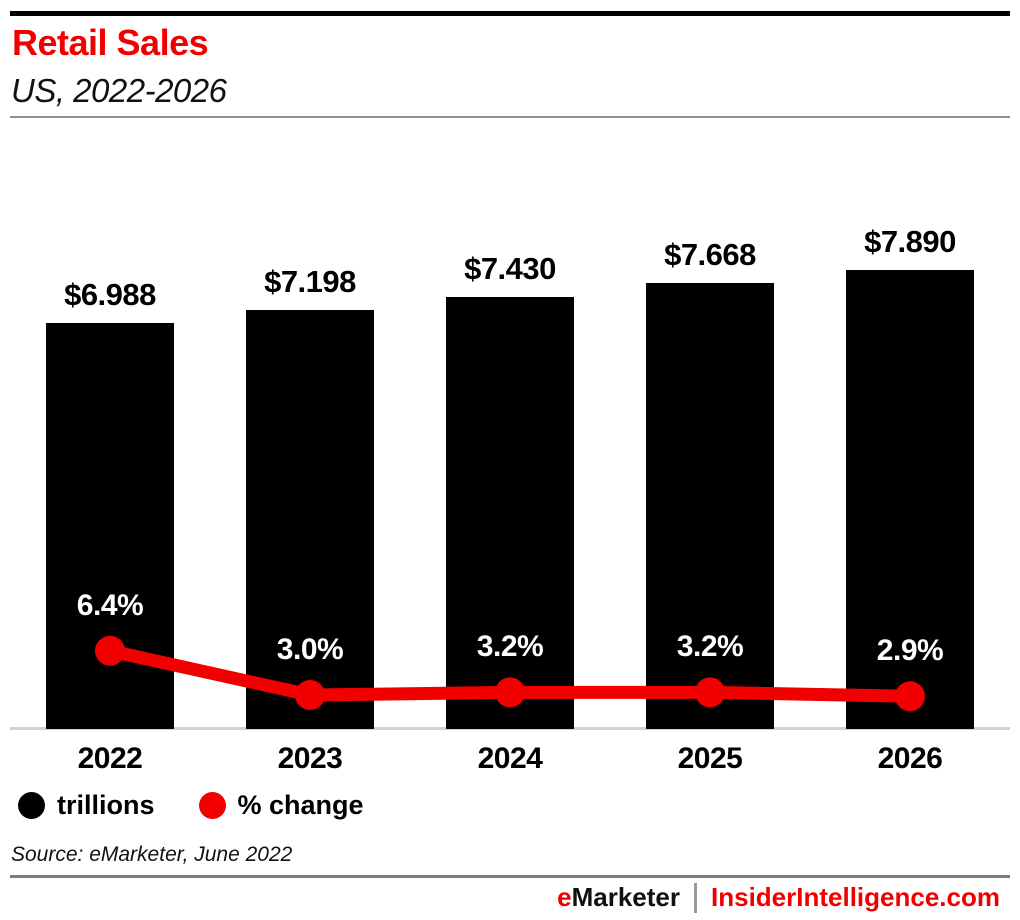 This screenshot has width=1020, height=920. I want to click on bar-value-label-2023: $7.198, so click(310, 281).